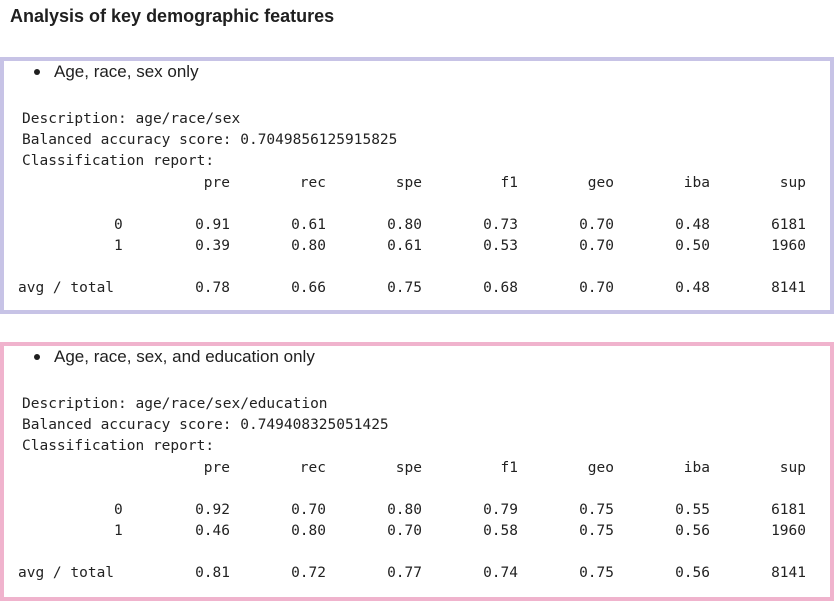  What do you see at coordinates (212, 573) in the screenshot?
I see `table-cell: 0.81` at bounding box center [212, 573].